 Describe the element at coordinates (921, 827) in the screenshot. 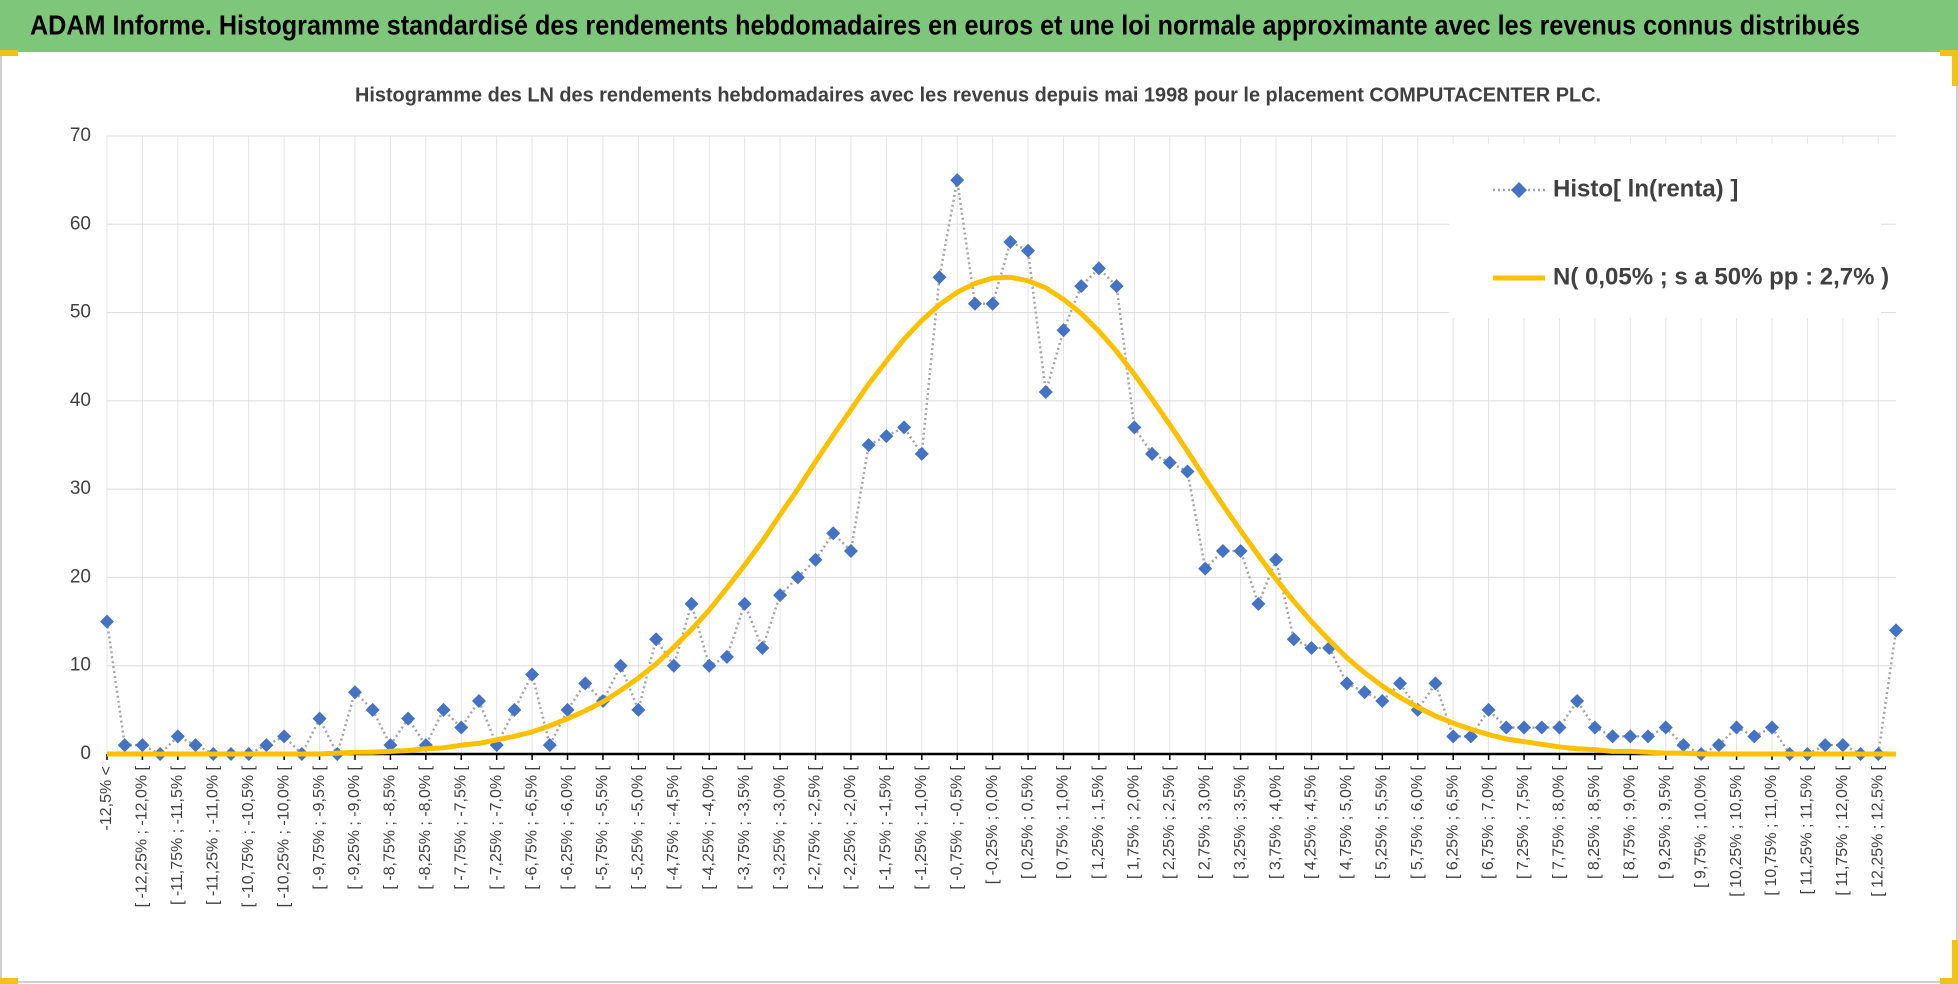

I see `x-tick-label: [ -1,25% ; -1,0% [` at that location.